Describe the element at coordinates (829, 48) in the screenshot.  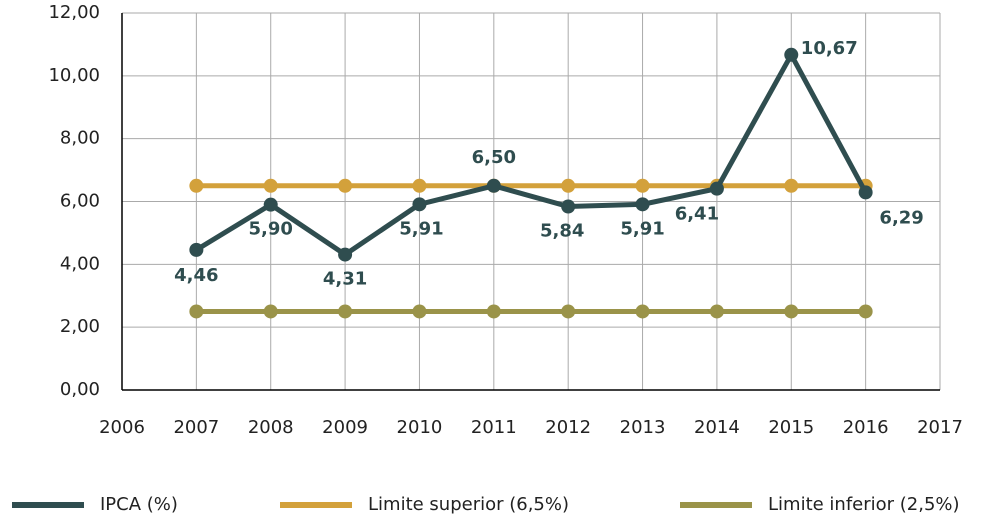
I see `value-label: 10,67` at that location.